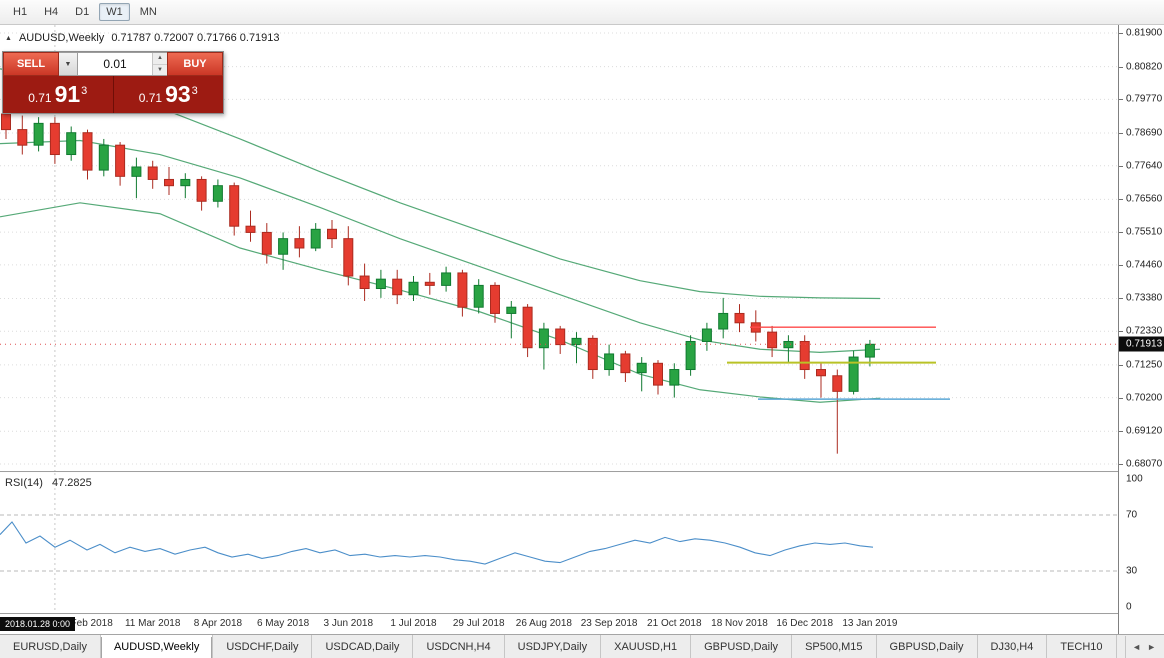  Describe the element at coordinates (148, 12) in the screenshot. I see `timeframe-button-mn: MN` at that location.